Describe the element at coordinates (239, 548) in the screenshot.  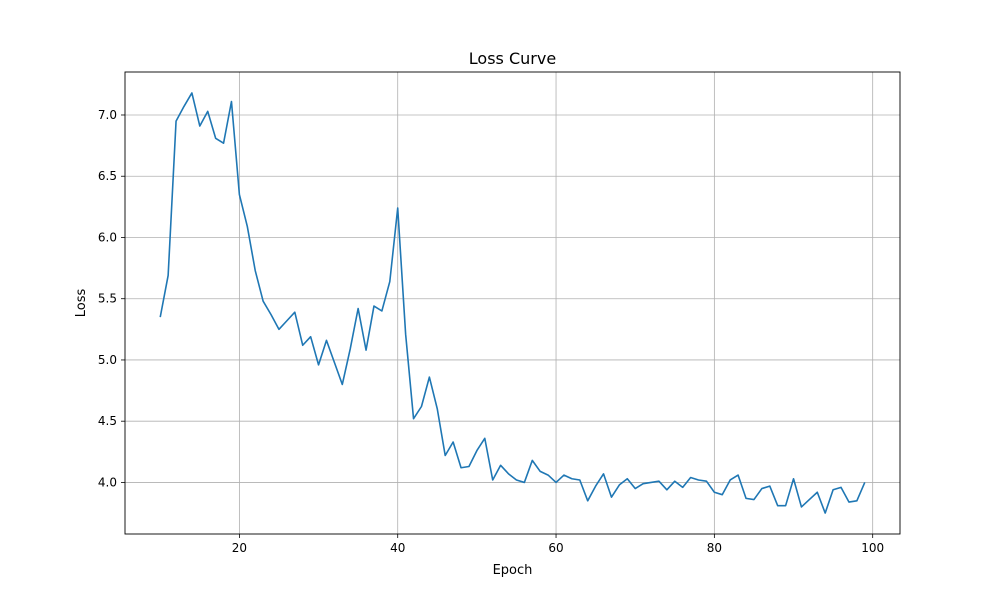
I see `x-tick-label: 20` at that location.